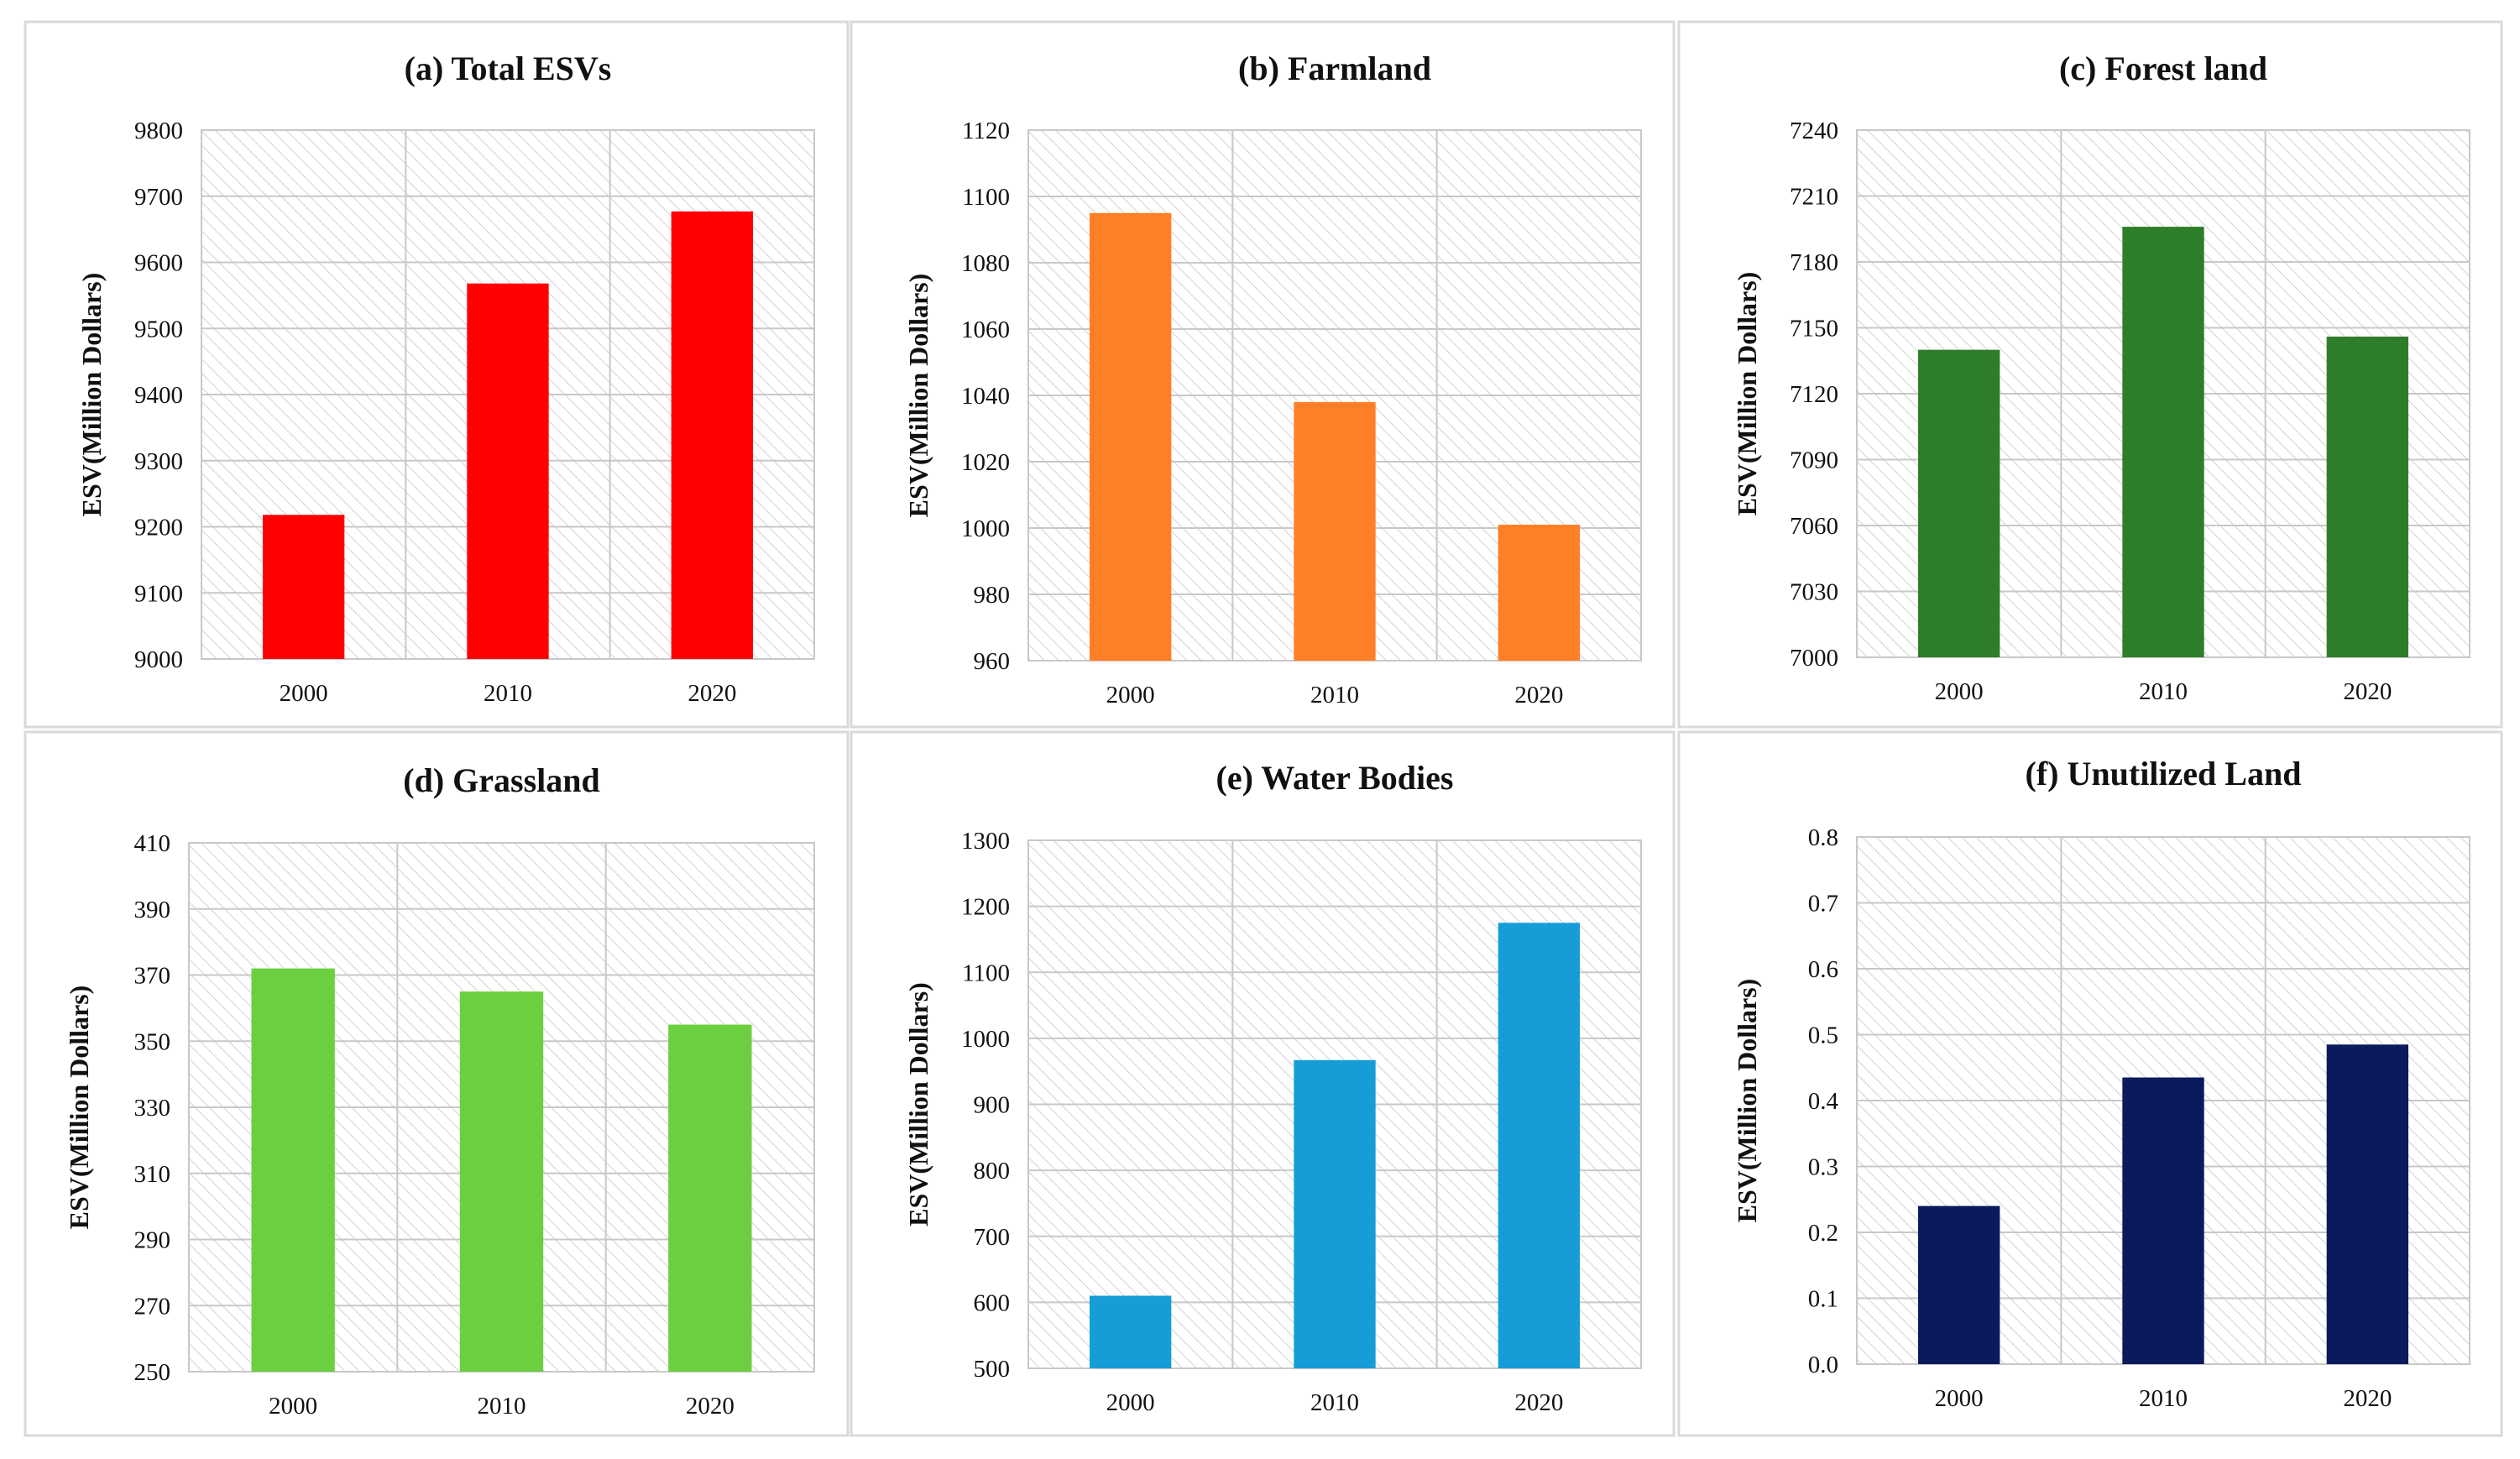 The height and width of the screenshot is (1459, 2520). Describe the element at coordinates (152, 1108) in the screenshot. I see `y-tick-label: 330` at that location.